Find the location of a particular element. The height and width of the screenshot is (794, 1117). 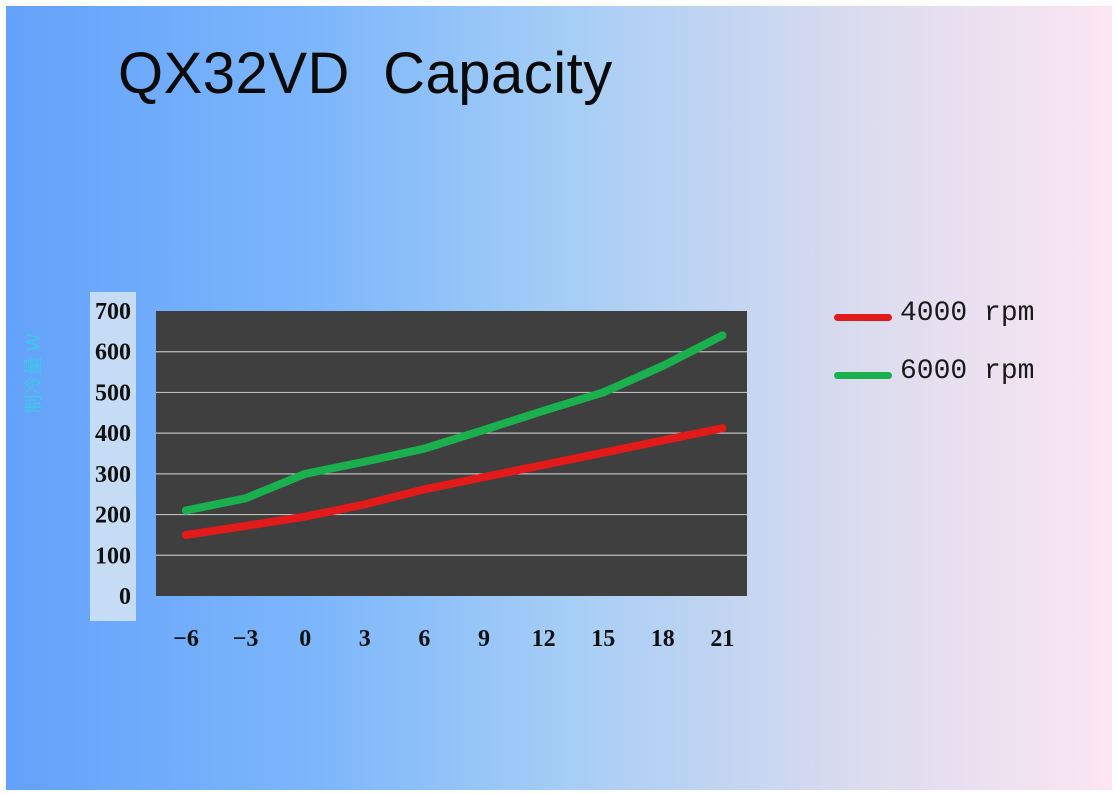

chart-title: QX32VD Capacity is located at coordinates (365, 73).